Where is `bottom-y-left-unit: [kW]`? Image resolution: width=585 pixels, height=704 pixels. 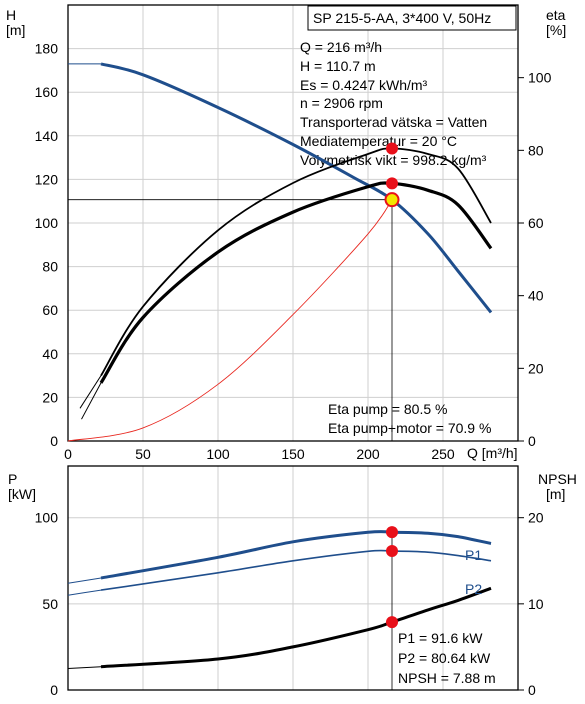
bottom-y-left-unit: [kW] is located at coordinates (22, 494).